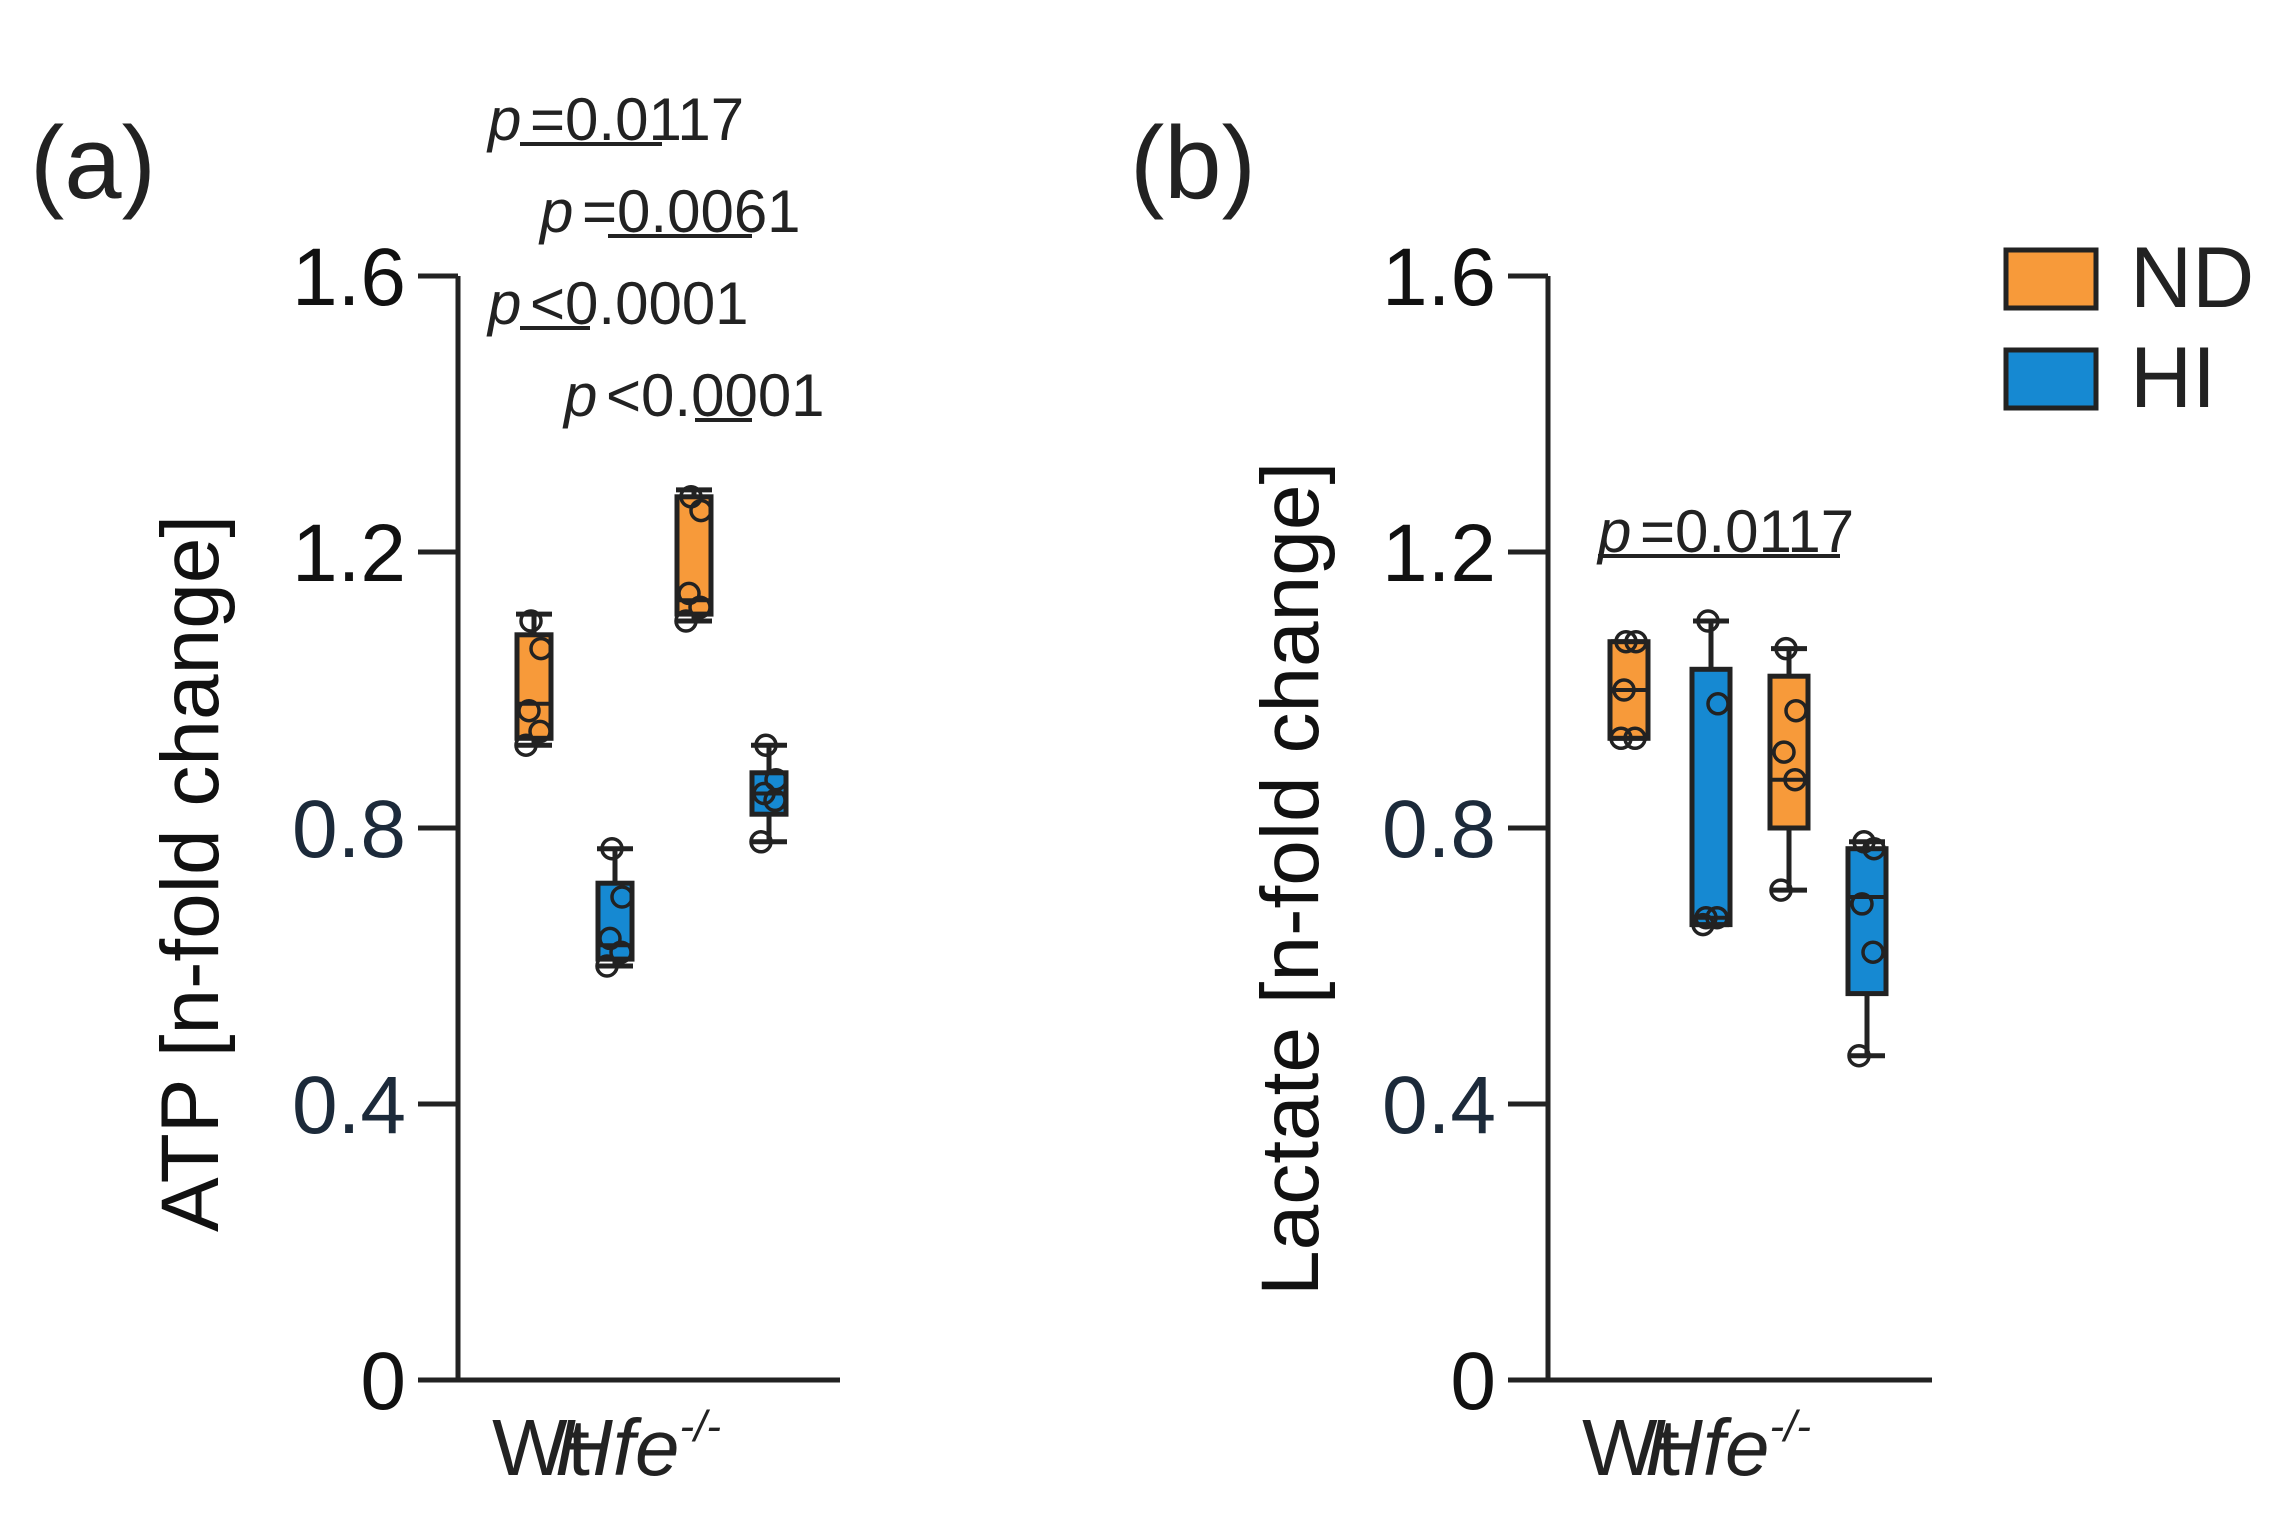 The height and width of the screenshot is (1513, 2277). What do you see at coordinates (1290, 879) in the screenshot?
I see `y-axis-title: Lactate [n-fold change]` at bounding box center [1290, 879].